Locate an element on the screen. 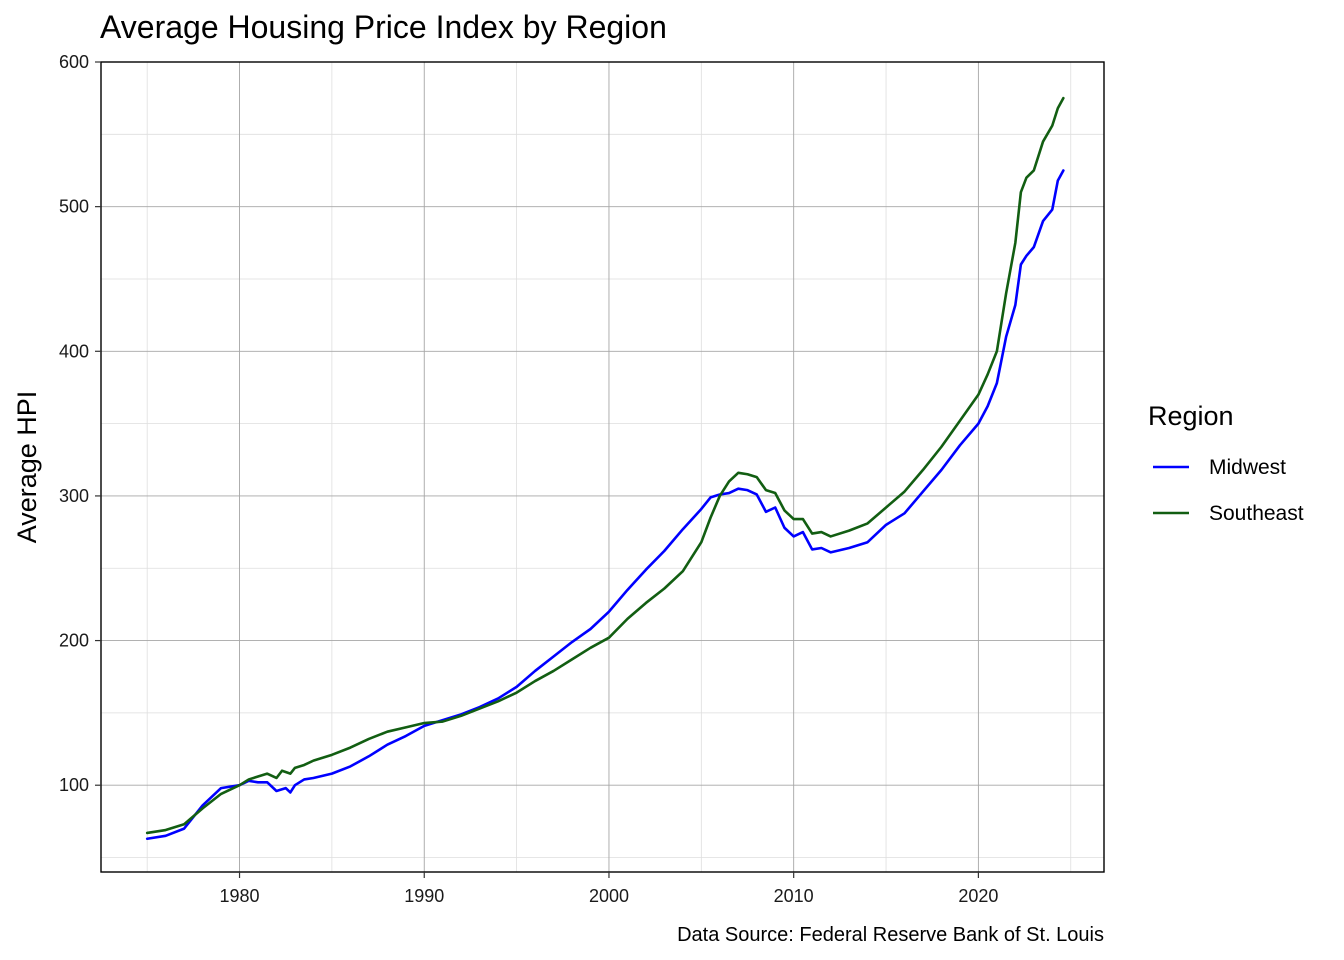 Image resolution: width=1344 pixels, height=960 pixels. x-axis: 1980 1990 2000 2010 2020 is located at coordinates (609, 889).